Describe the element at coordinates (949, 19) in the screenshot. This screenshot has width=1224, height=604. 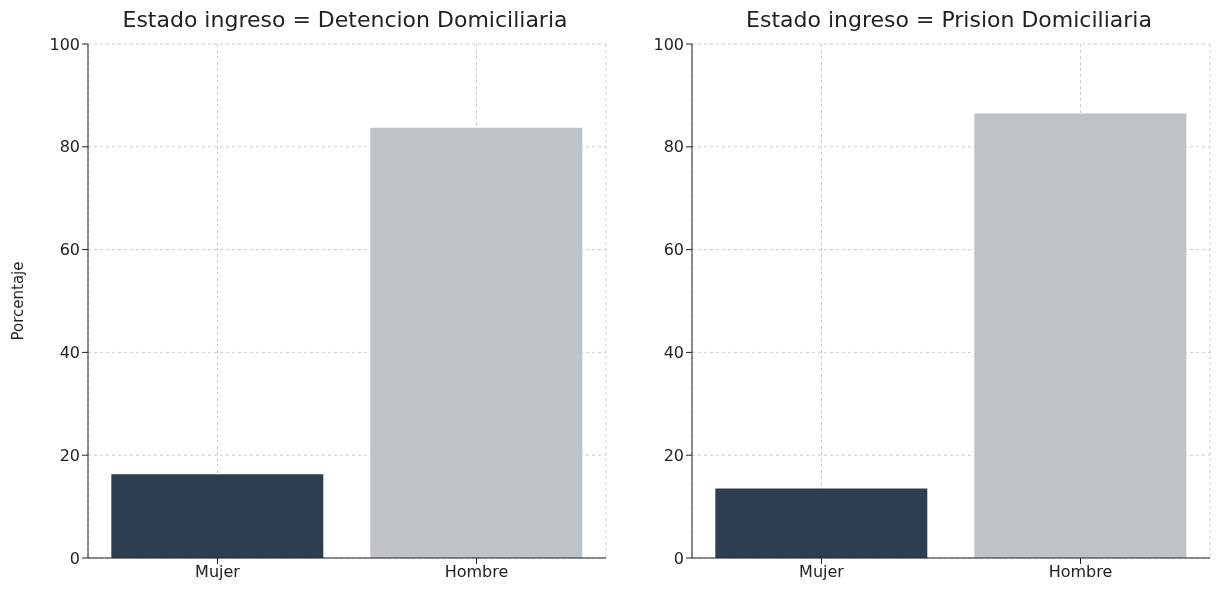
I see `chart-title: Estado ingreso = Prision Domiciliaria` at that location.